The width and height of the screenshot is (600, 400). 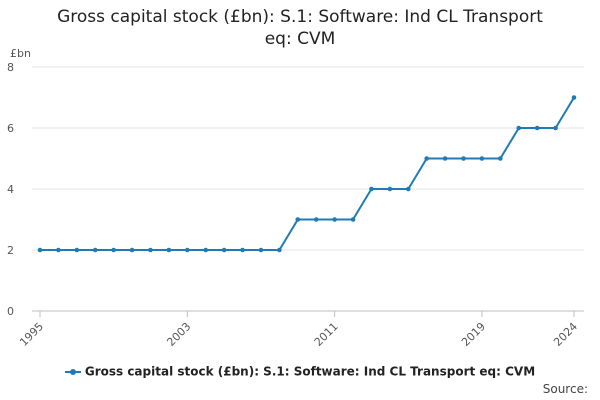 What do you see at coordinates (178, 334) in the screenshot?
I see `x-tick-label: 2003` at bounding box center [178, 334].